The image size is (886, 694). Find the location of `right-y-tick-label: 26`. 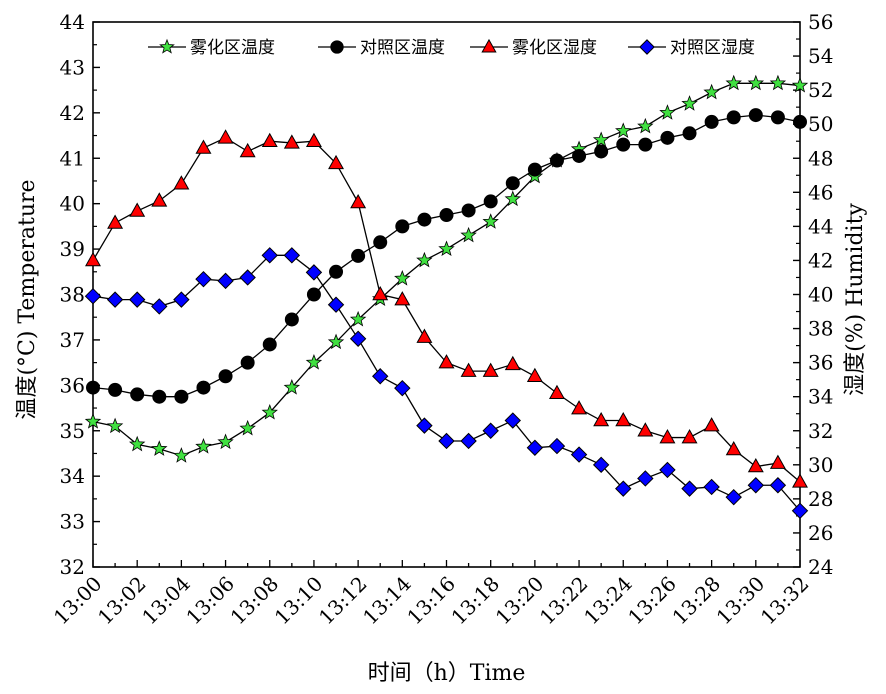

right-y-tick-label: 26 is located at coordinates (820, 533).